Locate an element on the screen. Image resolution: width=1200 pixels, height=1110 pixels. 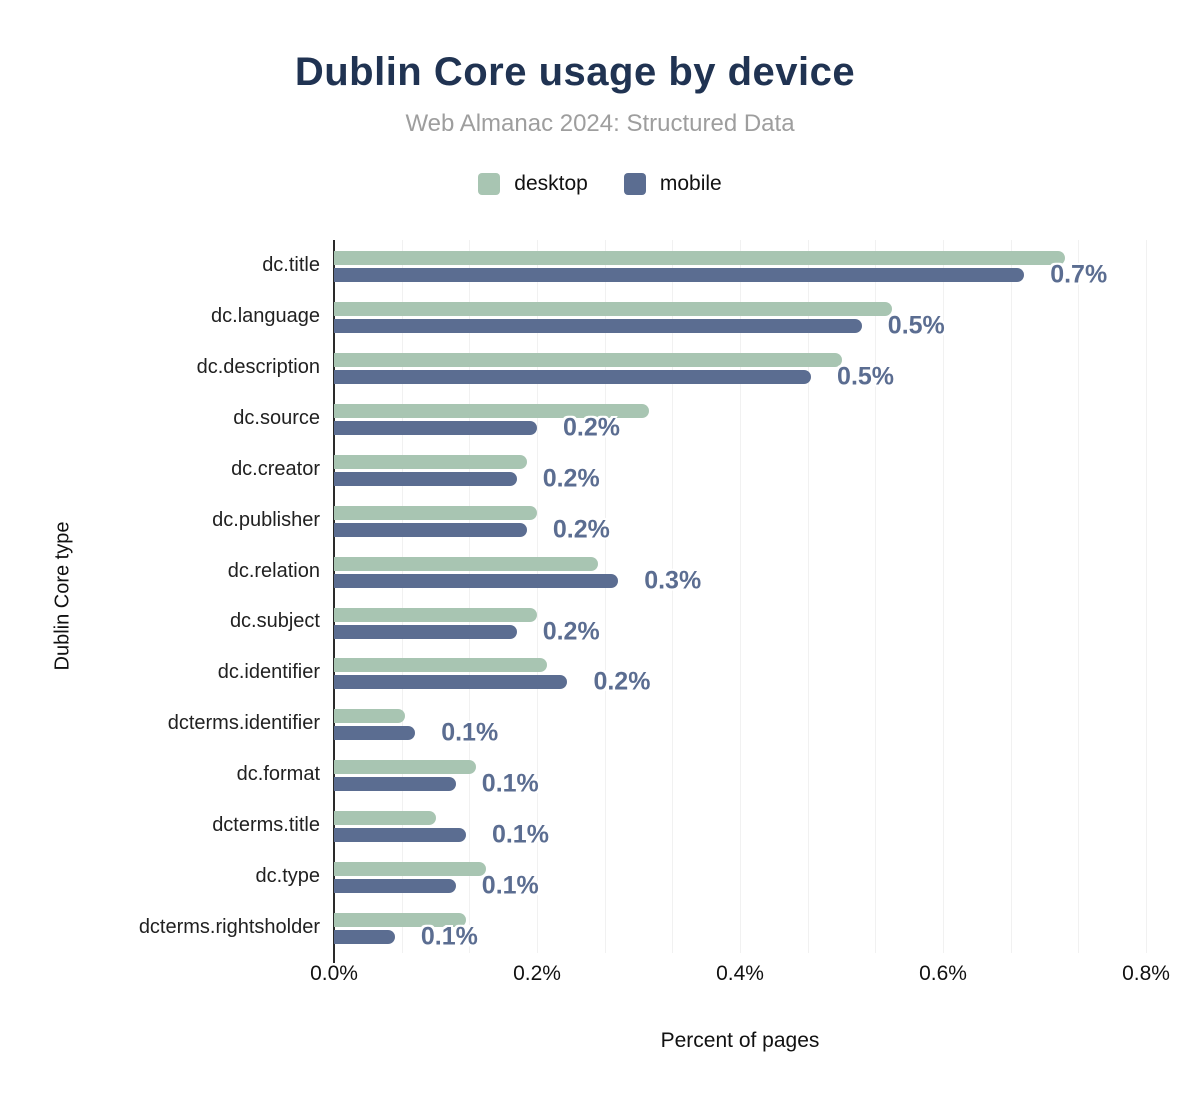
x-tick-label: 0.0% is located at coordinates (334, 973).